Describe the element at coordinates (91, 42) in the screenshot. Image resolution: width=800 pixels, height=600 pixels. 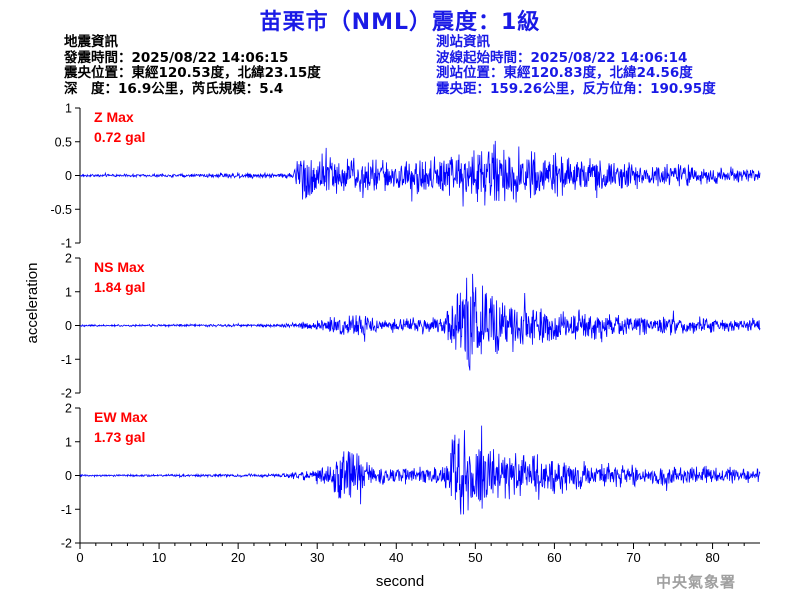
I see `earthquake-info-heading: 地震資訊` at that location.